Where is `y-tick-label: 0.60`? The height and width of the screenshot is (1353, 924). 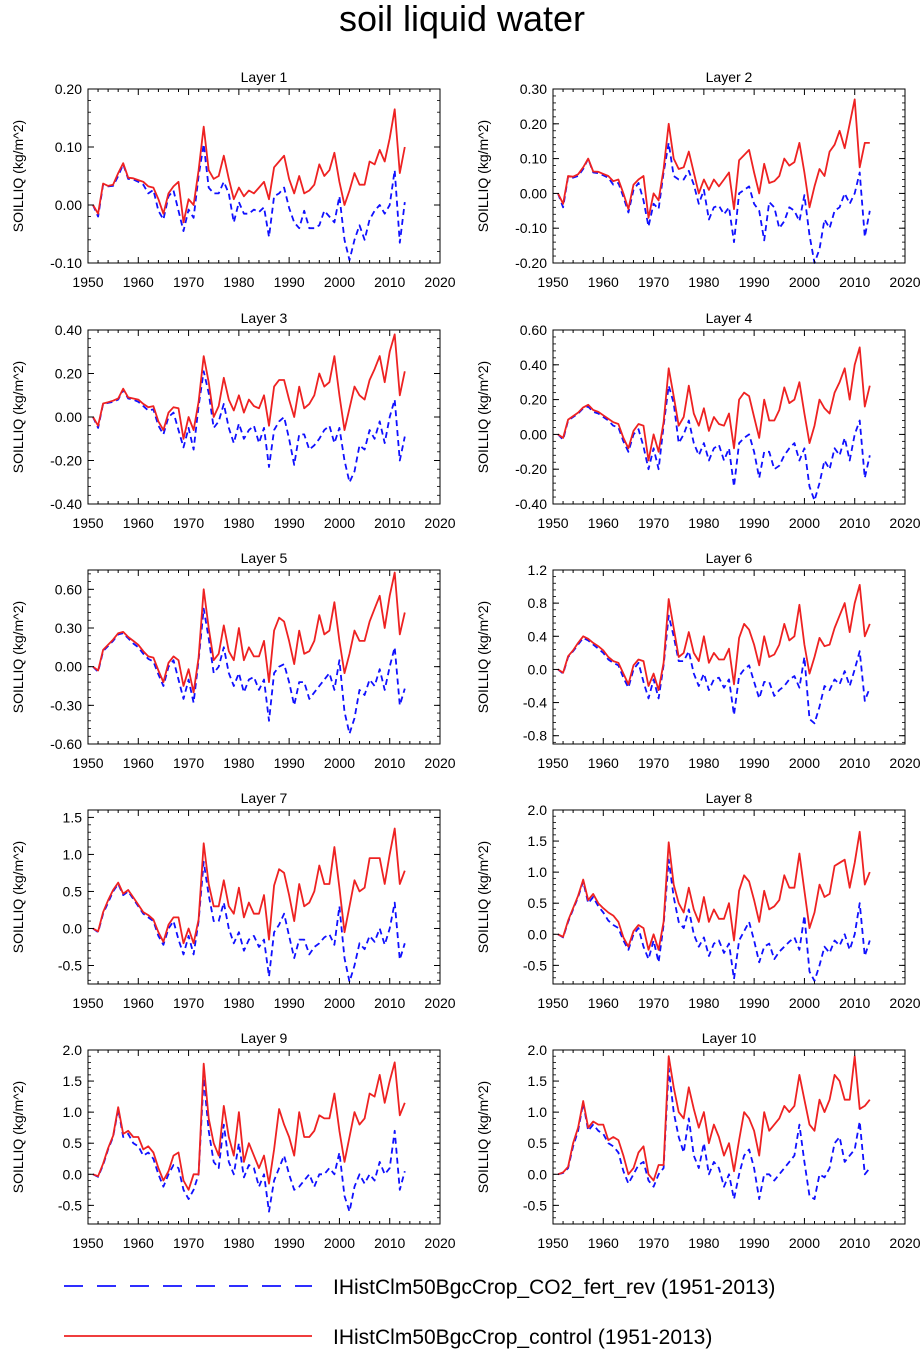 y-tick-label: 0.60 is located at coordinates (533, 330).